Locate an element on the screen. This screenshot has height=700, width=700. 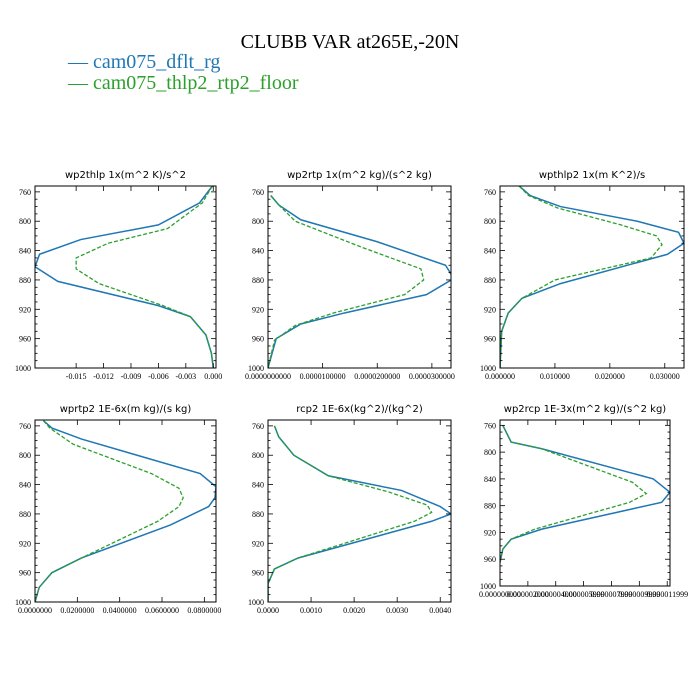
x-tick-label: 0.000007999 is located at coordinates (611, 594).